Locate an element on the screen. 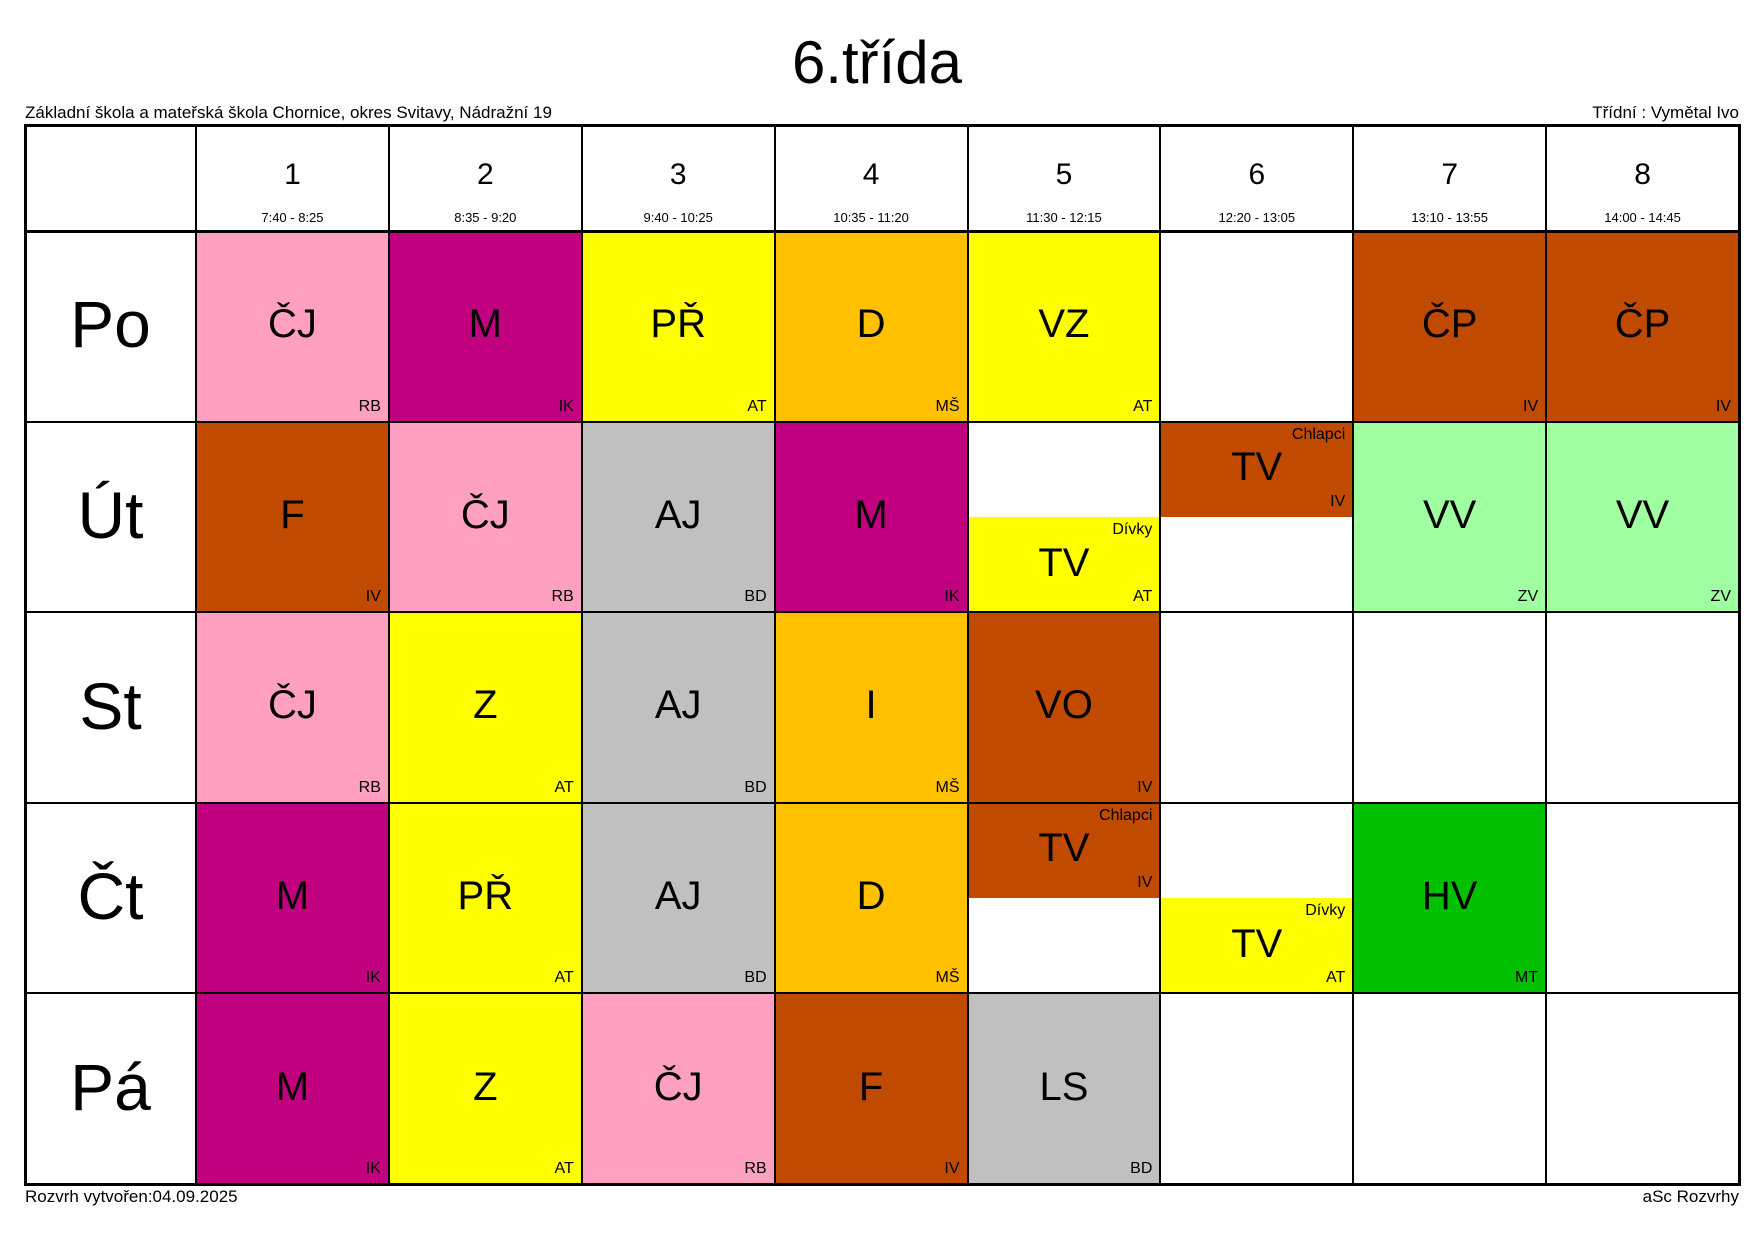 This screenshot has width=1754, height=1240. period-time: 9:40 - 10:25 is located at coordinates (678, 217).